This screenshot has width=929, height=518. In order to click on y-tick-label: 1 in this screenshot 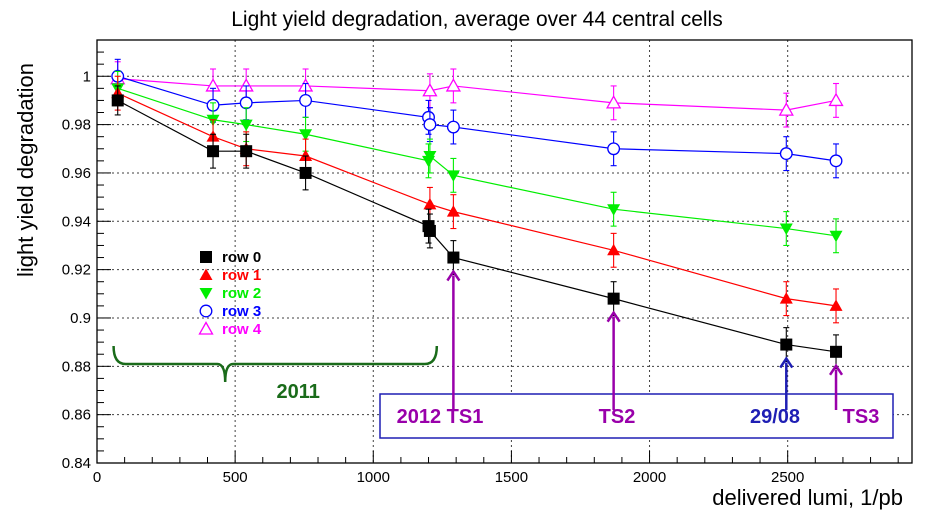, I will do `click(87, 76)`.